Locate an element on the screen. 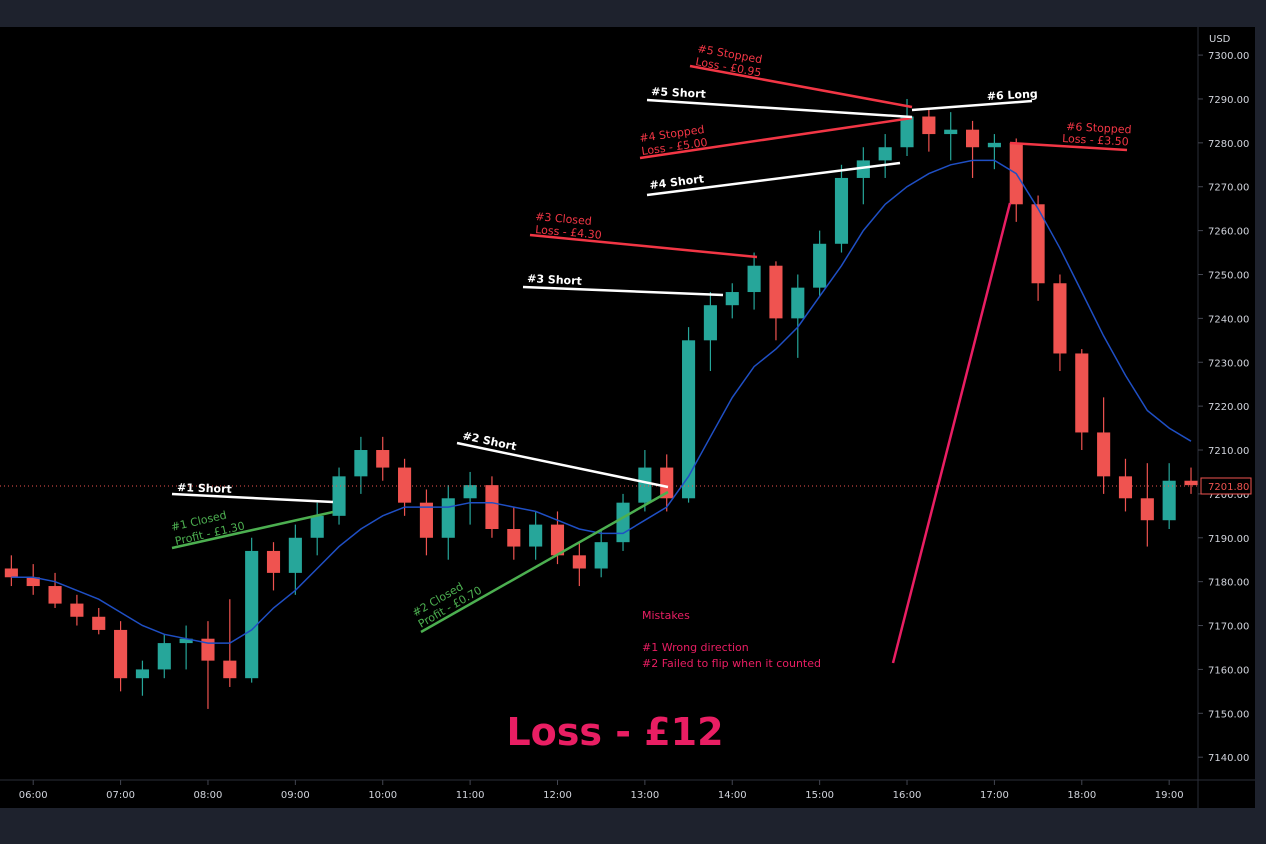 The image size is (1266, 844). mistake: #2 Failed to flip when it counted is located at coordinates (731, 663).